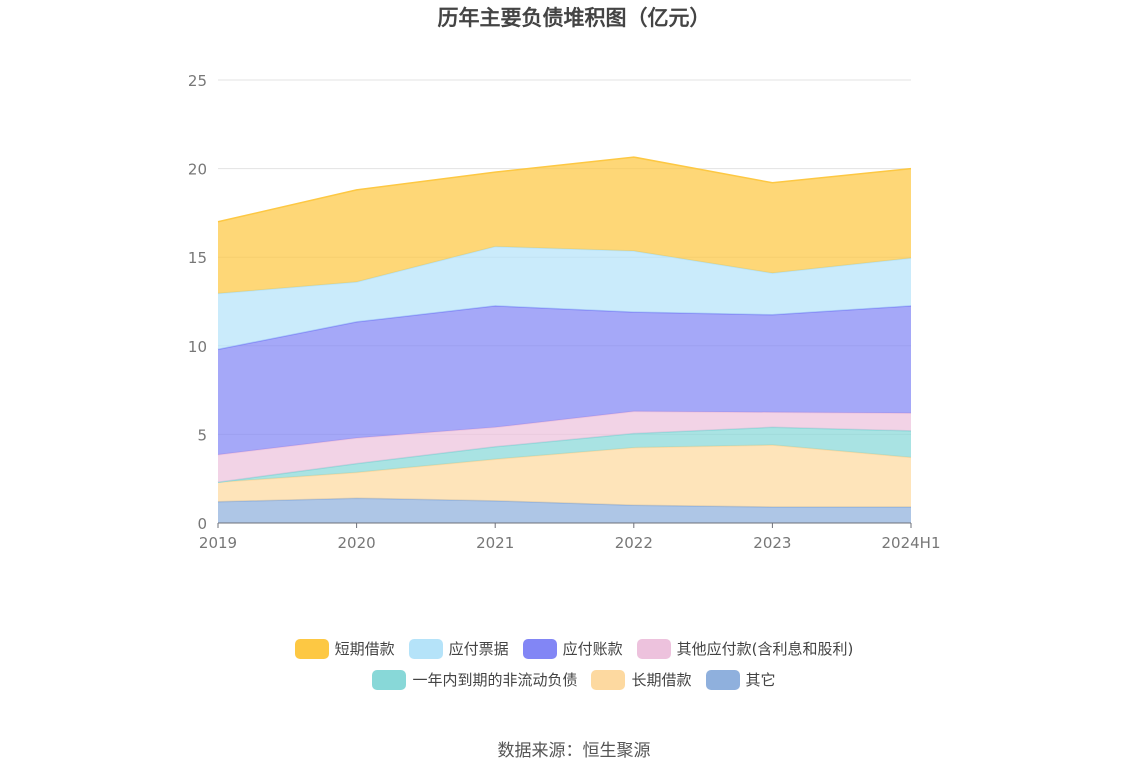 Image resolution: width=1148 pixels, height=776 pixels. Describe the element at coordinates (772, 543) in the screenshot. I see `x-tick-label: 2023` at that location.